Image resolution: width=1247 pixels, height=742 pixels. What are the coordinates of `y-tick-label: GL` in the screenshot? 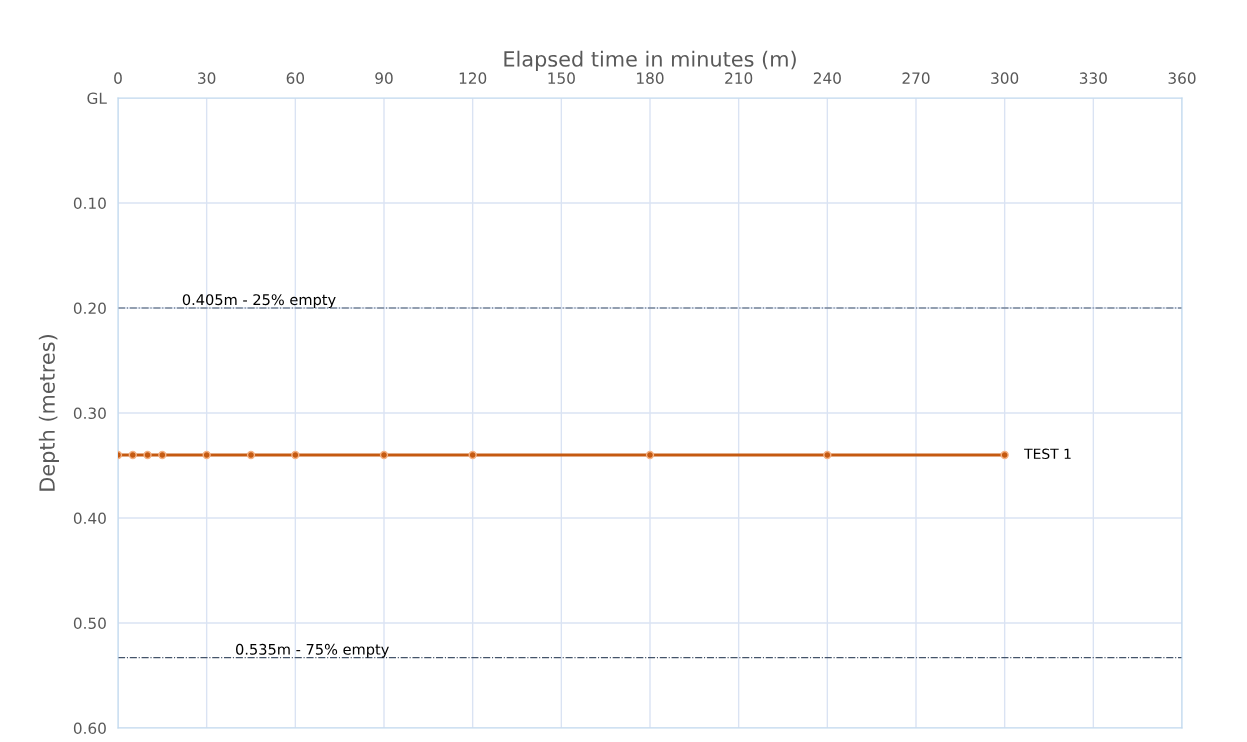 It's located at (97, 98).